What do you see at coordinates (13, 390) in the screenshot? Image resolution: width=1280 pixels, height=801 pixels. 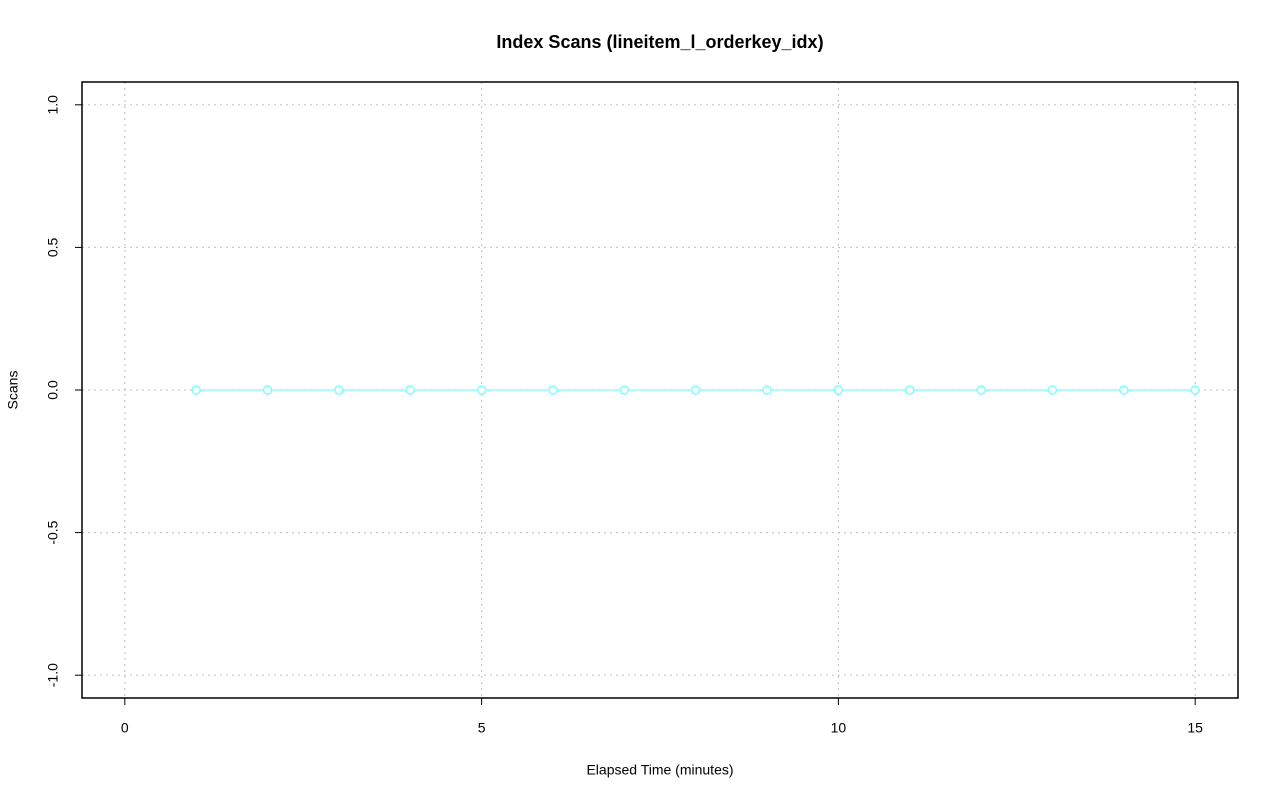 I see `y-axis-label: Scans` at bounding box center [13, 390].